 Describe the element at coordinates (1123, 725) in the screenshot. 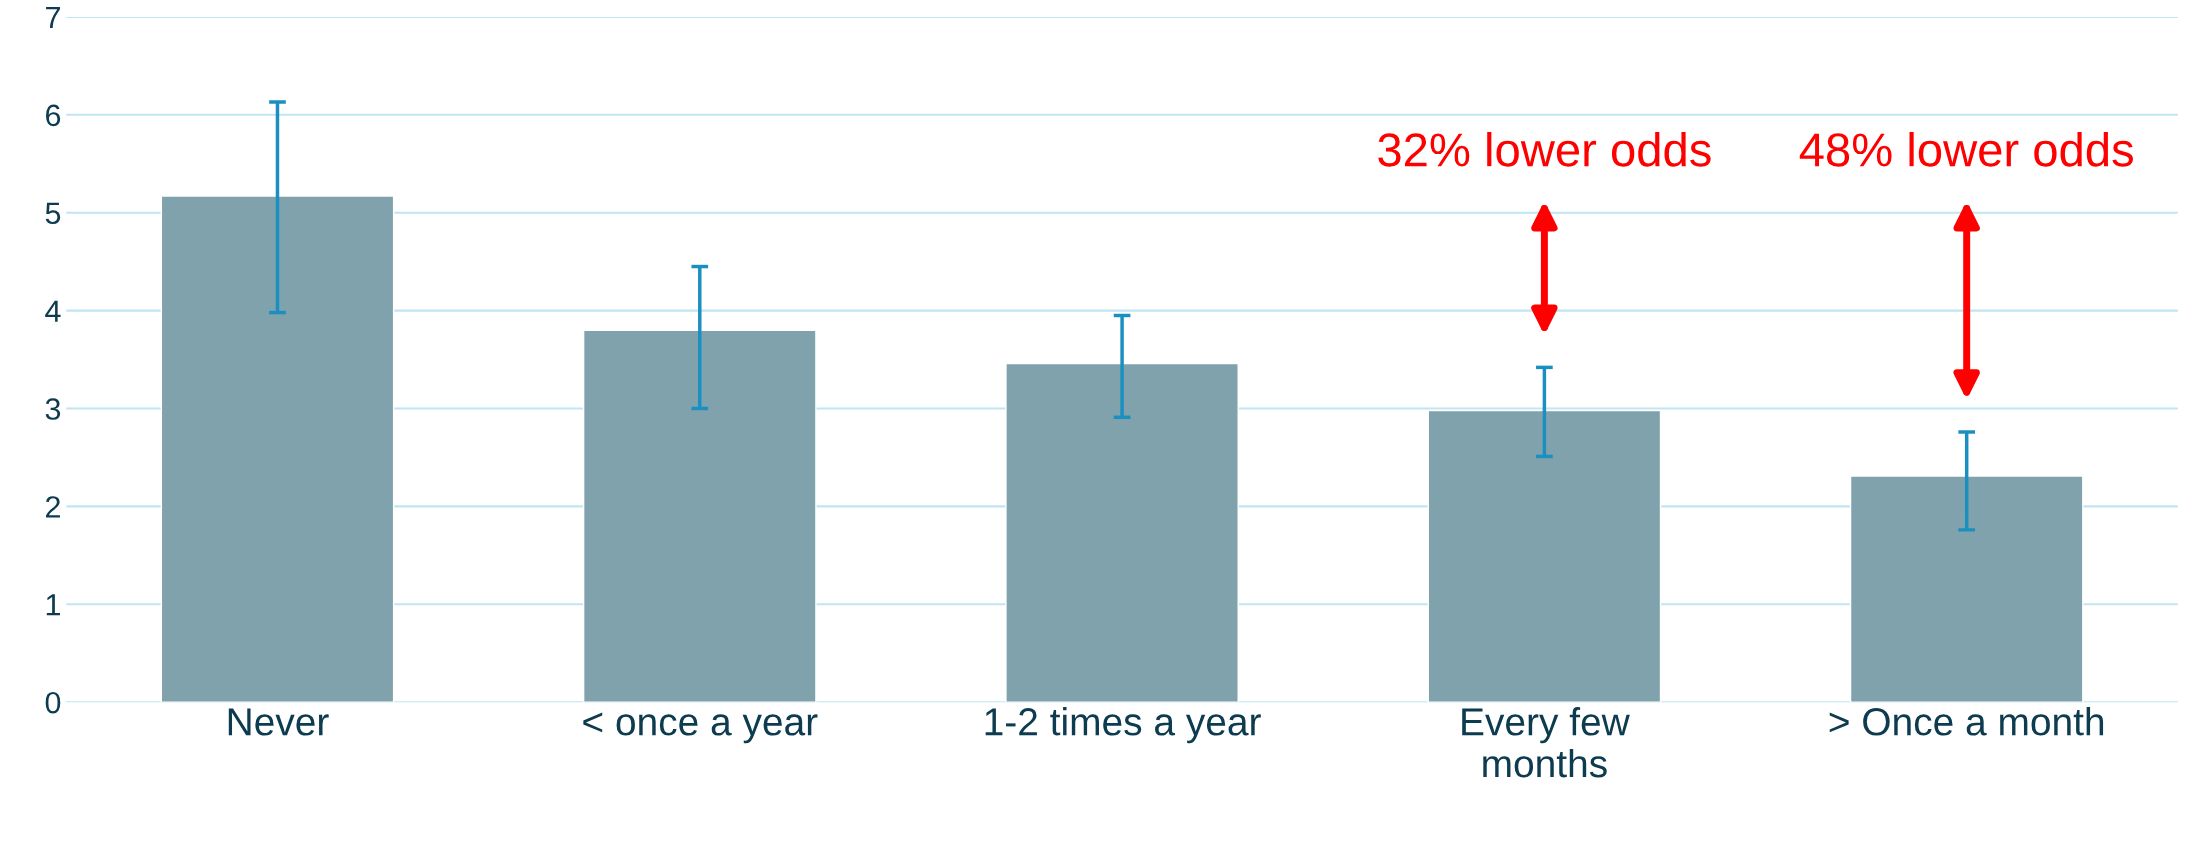

I see `x-tick-label: 1-2 times a year` at that location.